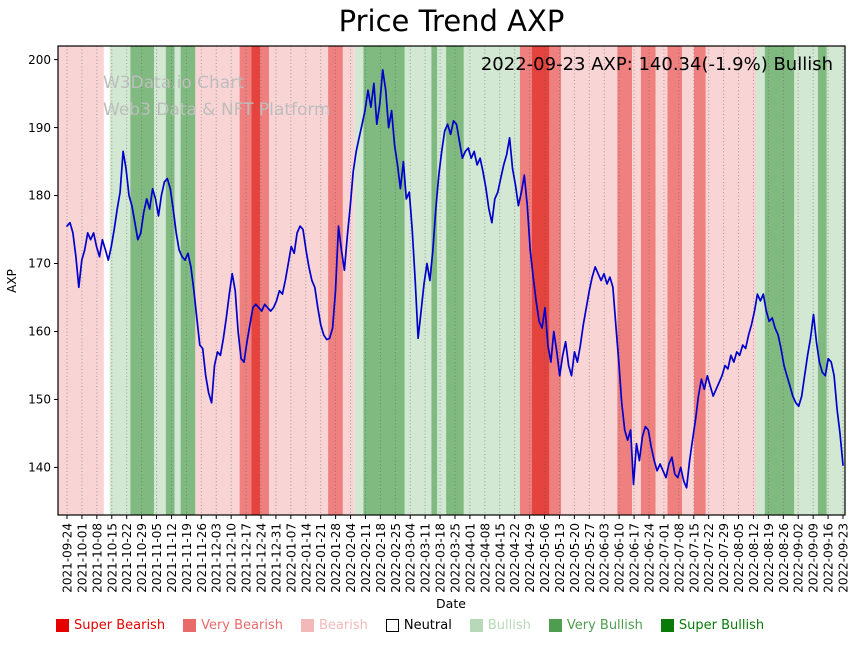  What do you see at coordinates (620, 558) in the screenshot?
I see `x-tick-label: 2022-06-10` at bounding box center [620, 558].